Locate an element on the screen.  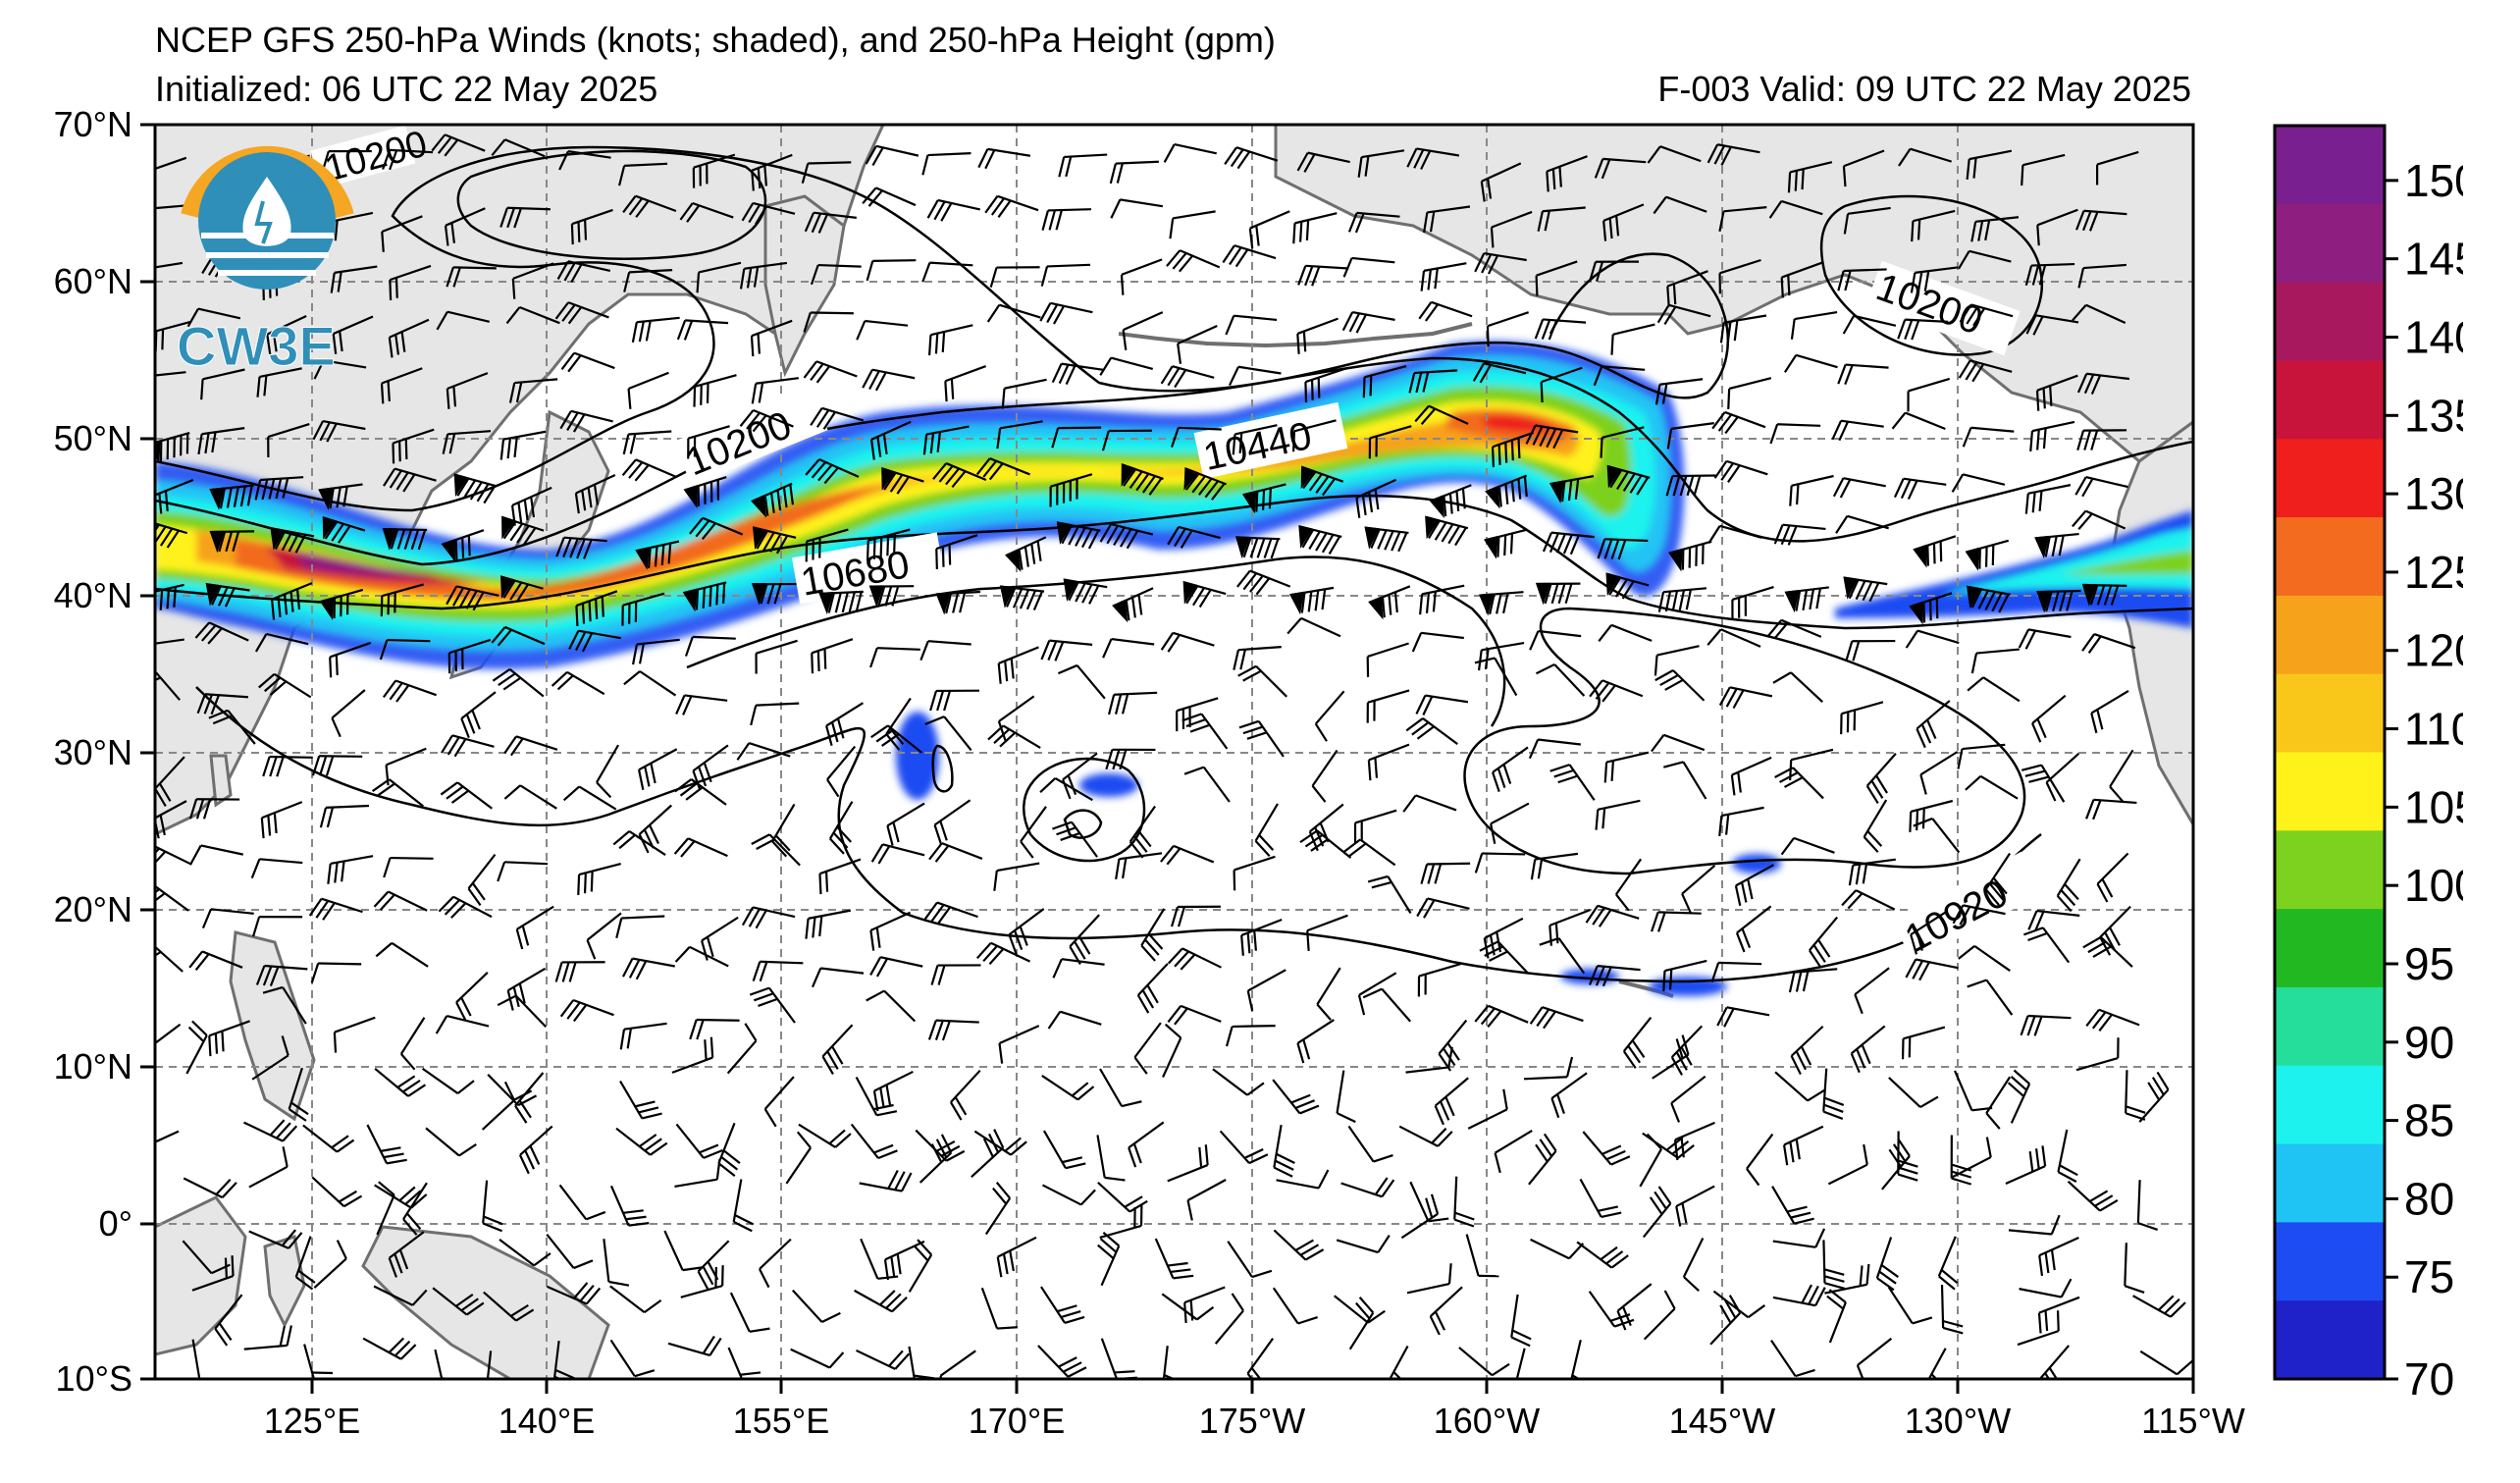
colorbar-tick-label: 150 is located at coordinates (2433, 181).